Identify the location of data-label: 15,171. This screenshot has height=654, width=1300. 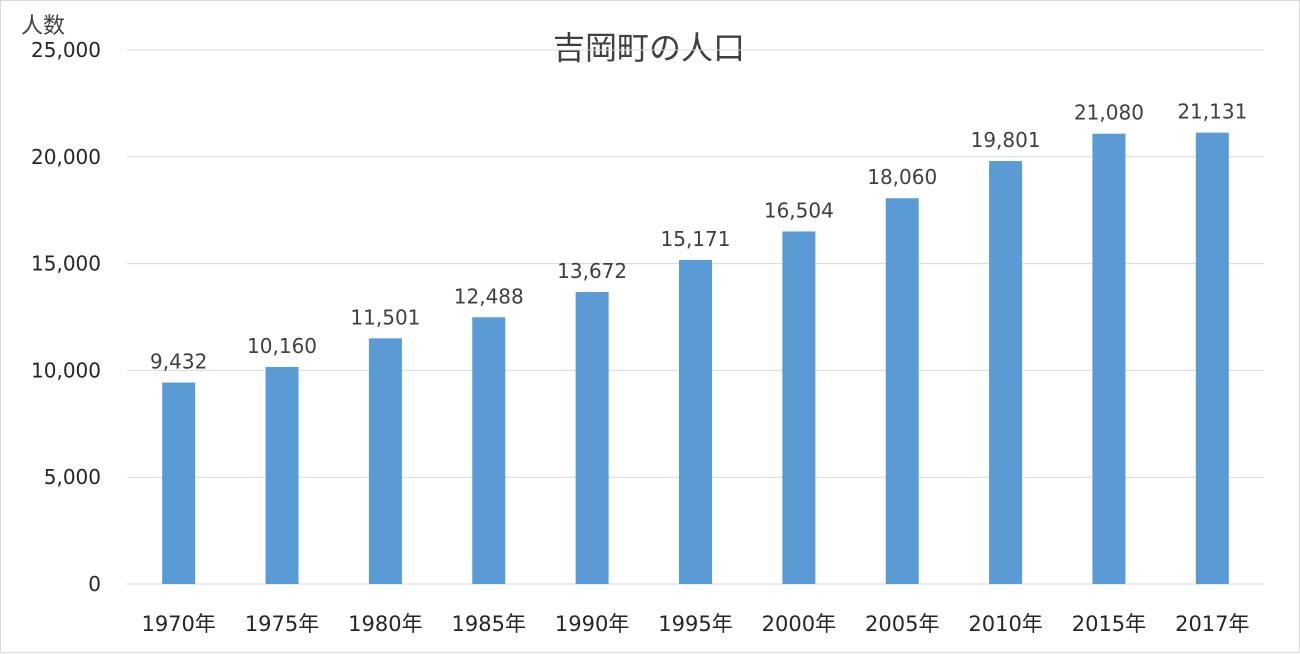
(696, 239).